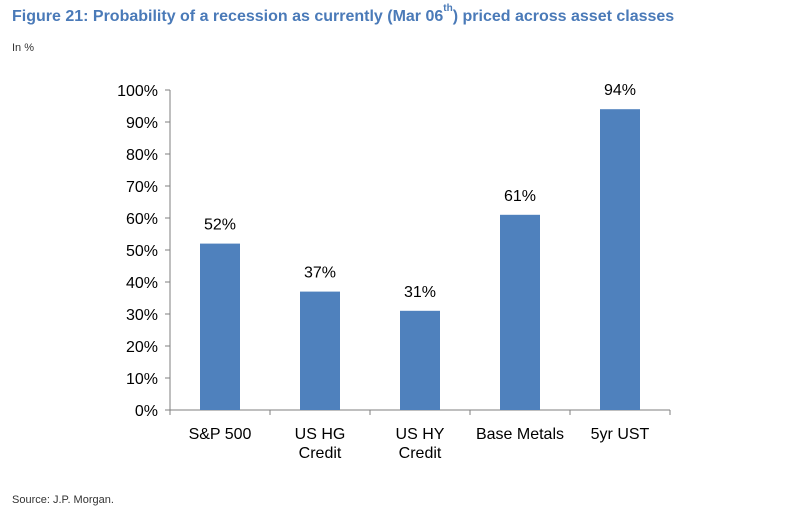  I want to click on x-category-label: US HY Credit, so click(420, 444).